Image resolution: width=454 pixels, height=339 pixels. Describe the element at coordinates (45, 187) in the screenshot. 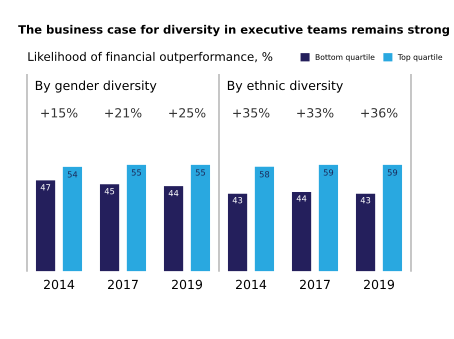

I see `data-label: 47` at that location.